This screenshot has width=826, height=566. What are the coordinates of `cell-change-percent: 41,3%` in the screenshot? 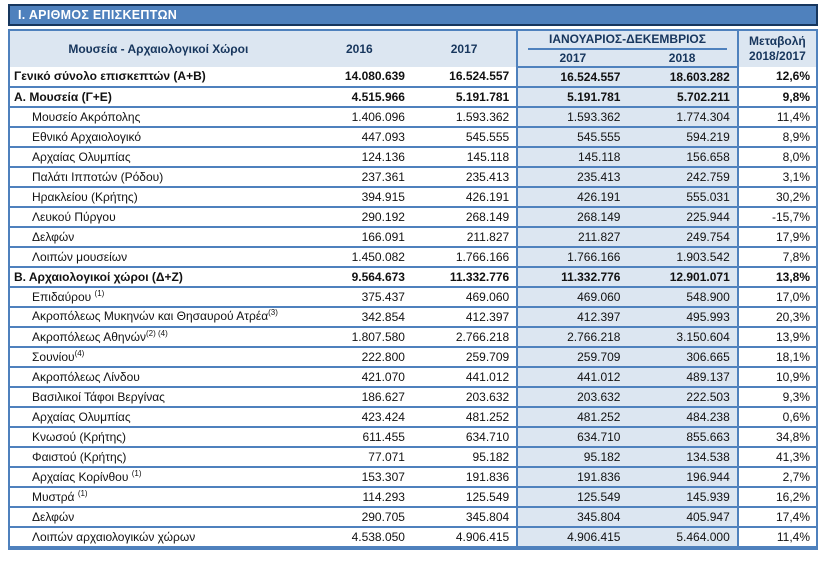 It's located at (776, 457).